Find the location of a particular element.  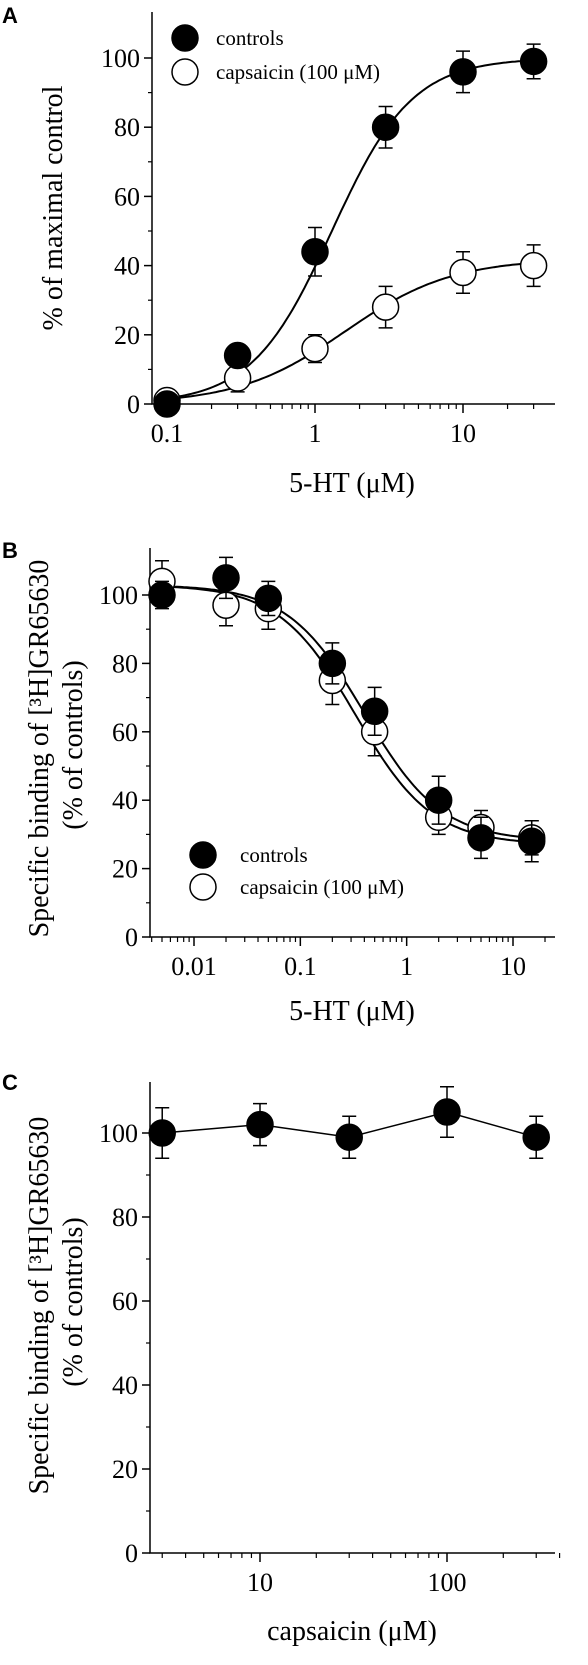

panel-b-points is located at coordinates (347, 709).